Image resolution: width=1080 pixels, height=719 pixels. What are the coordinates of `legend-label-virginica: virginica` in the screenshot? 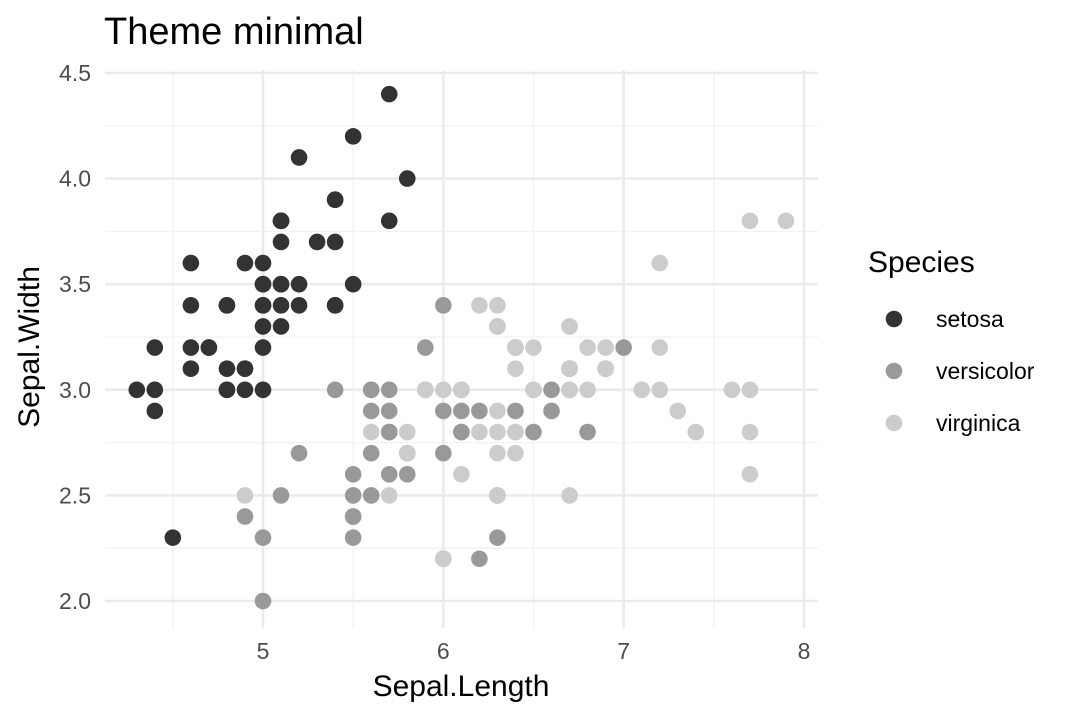 It's located at (978, 423).